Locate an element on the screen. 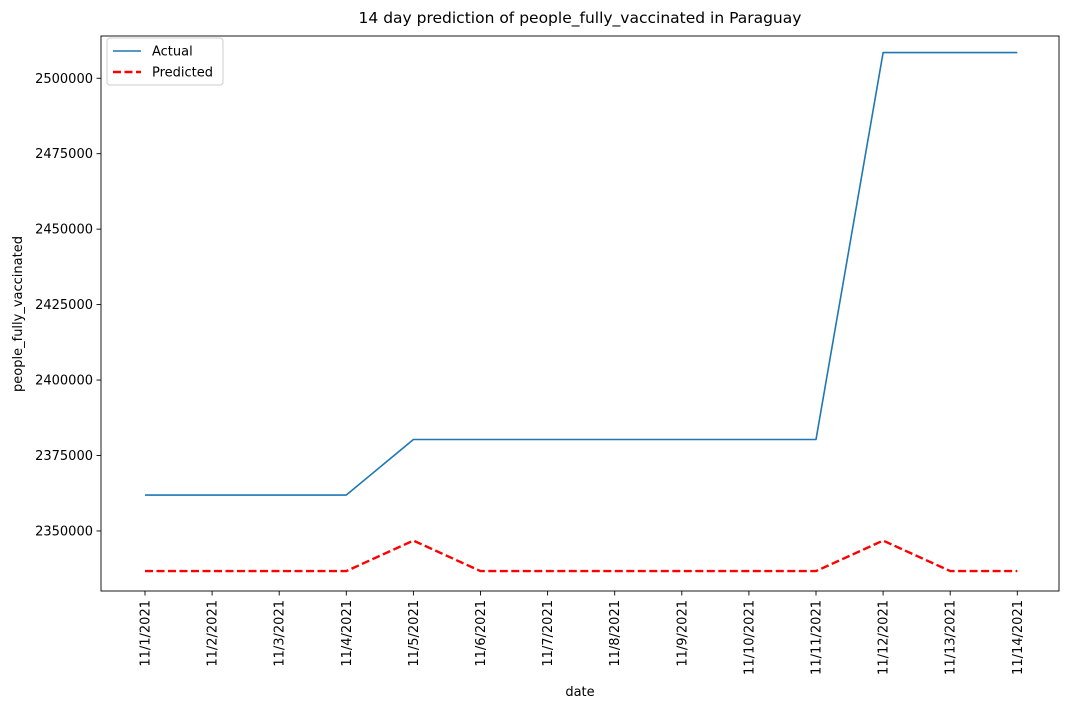 This screenshot has height=713, width=1070. legend: Actual Predicted is located at coordinates (165, 61).